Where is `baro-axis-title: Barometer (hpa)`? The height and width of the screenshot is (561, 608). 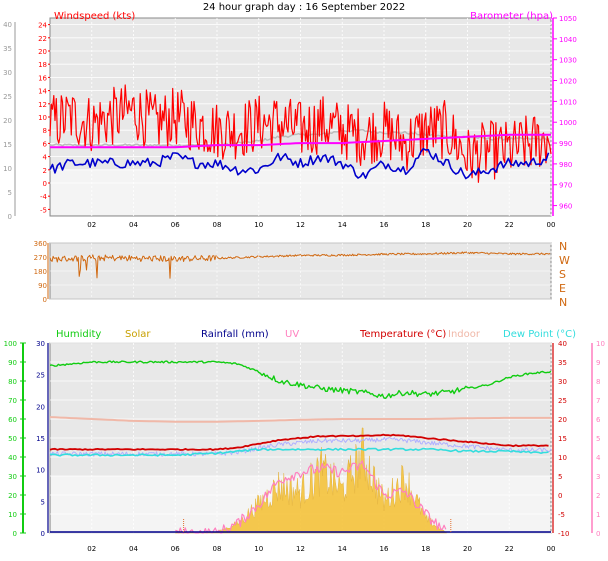 baro-axis-title: Barometer (hpa) is located at coordinates (511, 16).